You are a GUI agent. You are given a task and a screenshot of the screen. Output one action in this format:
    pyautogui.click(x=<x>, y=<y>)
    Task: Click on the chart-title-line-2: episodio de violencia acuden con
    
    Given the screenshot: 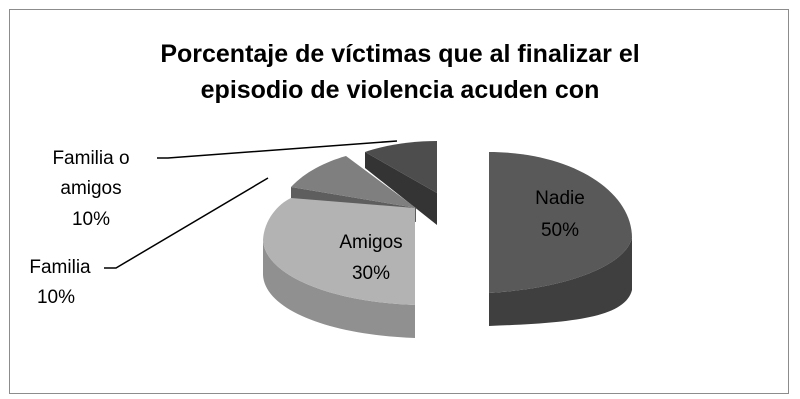 What is the action you would take?
    pyautogui.click(x=400, y=90)
    